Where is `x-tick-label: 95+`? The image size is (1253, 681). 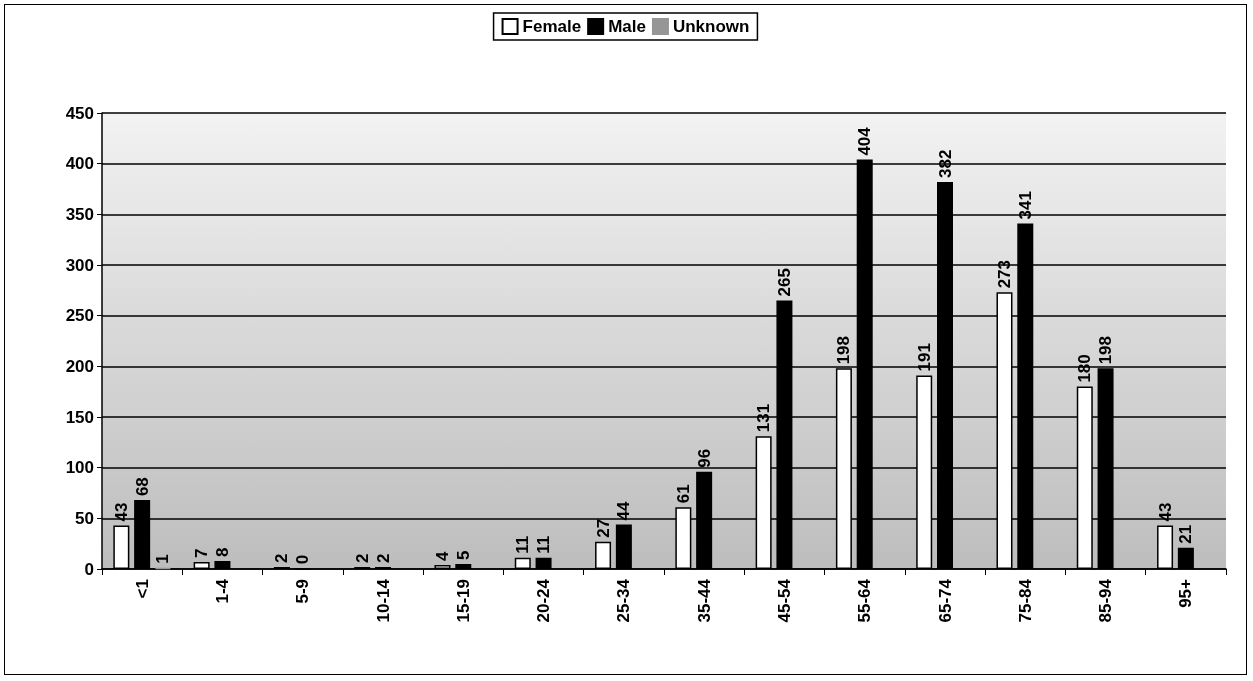
x-tick-label: 95+ is located at coordinates (1186, 593).